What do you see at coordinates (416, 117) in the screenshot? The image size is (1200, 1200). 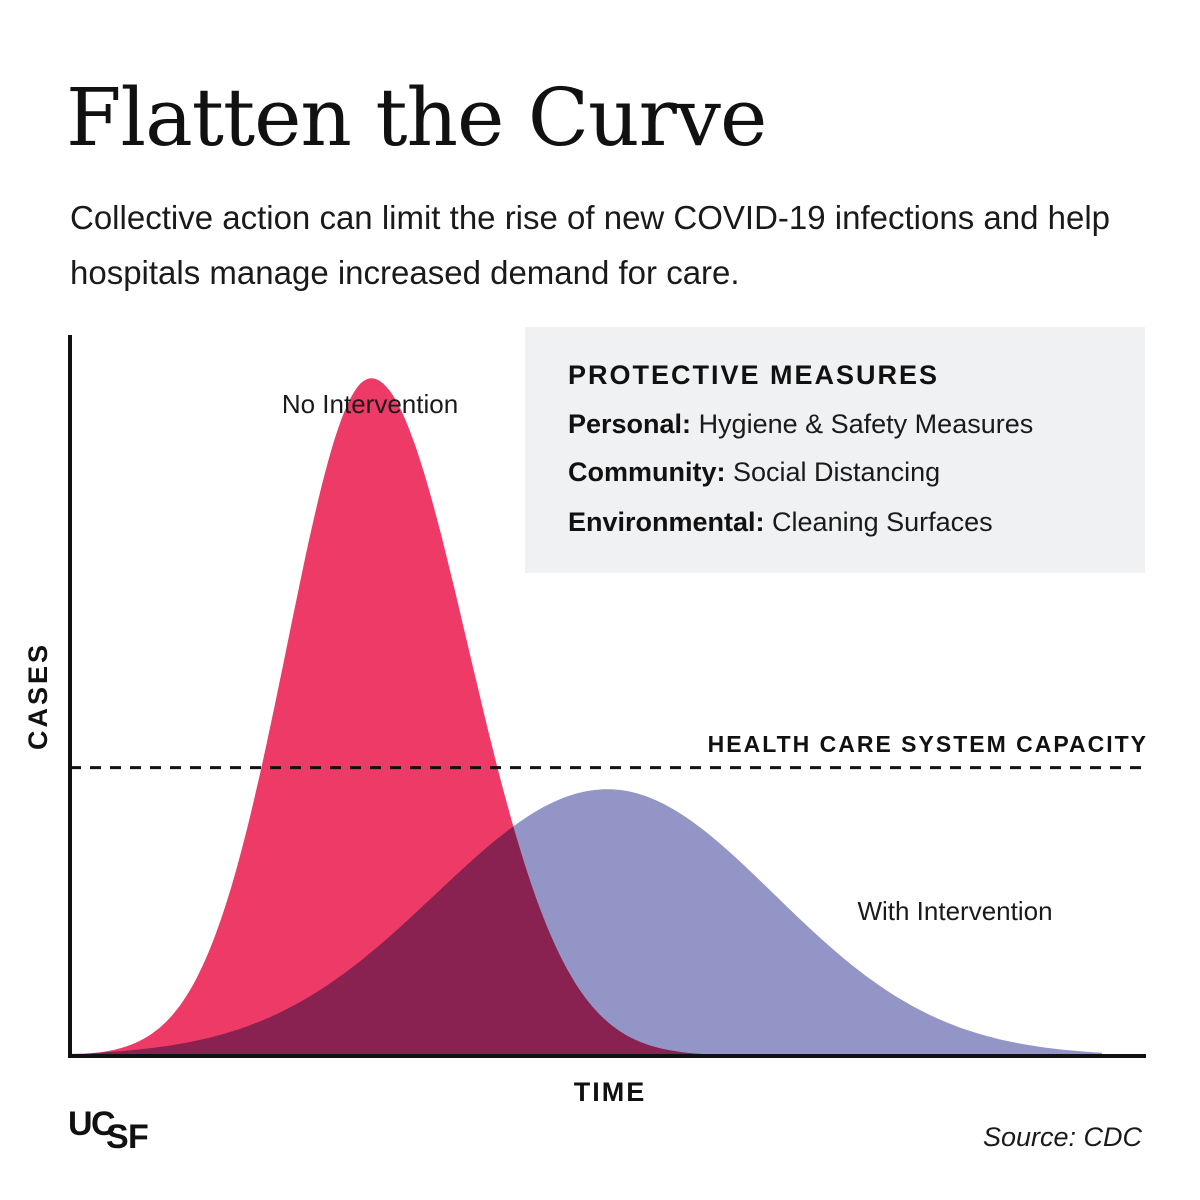 I see `page-title: Flatten the Curve` at bounding box center [416, 117].